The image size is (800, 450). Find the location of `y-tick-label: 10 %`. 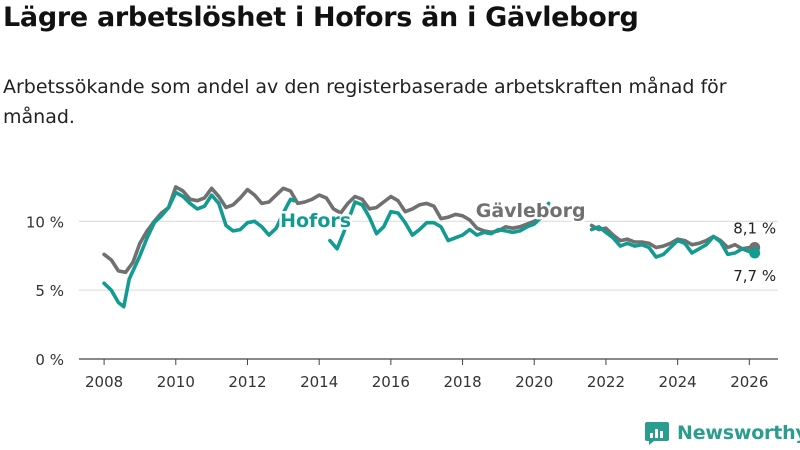

y-tick-label: 10 % is located at coordinates (45, 222).